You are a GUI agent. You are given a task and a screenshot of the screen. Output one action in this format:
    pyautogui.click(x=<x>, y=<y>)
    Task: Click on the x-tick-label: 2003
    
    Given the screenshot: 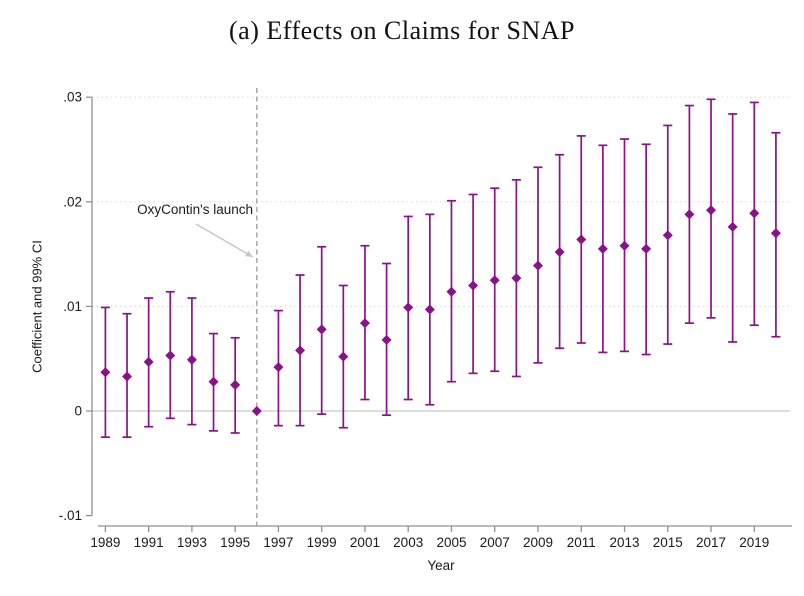 What is the action you would take?
    pyautogui.click(x=408, y=542)
    